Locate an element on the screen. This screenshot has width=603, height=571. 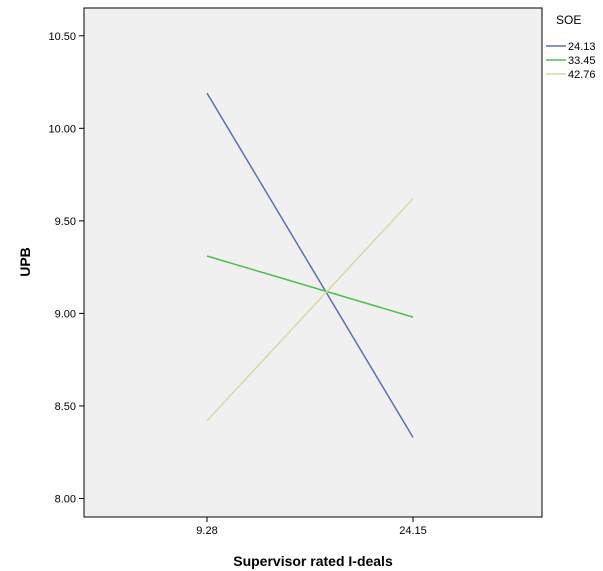
y-axis-title: UPB is located at coordinates (25, 262).